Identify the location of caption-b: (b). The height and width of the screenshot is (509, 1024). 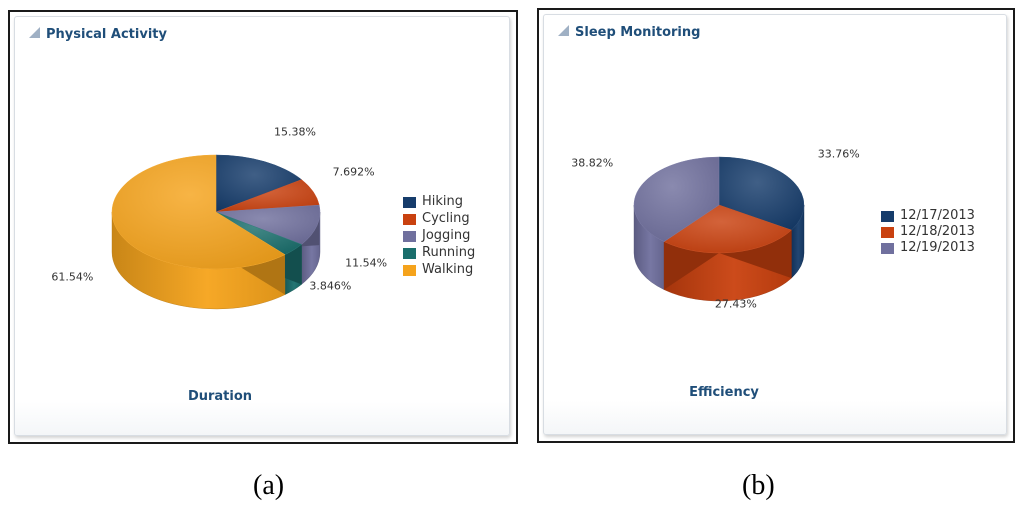
(758, 485).